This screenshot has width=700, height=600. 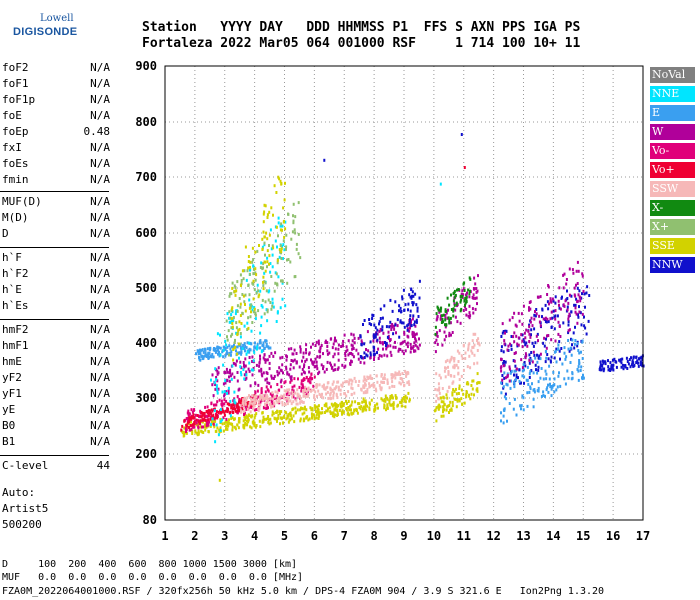 What do you see at coordinates (672, 75) in the screenshot?
I see `legend-item: NoVal` at bounding box center [672, 75].